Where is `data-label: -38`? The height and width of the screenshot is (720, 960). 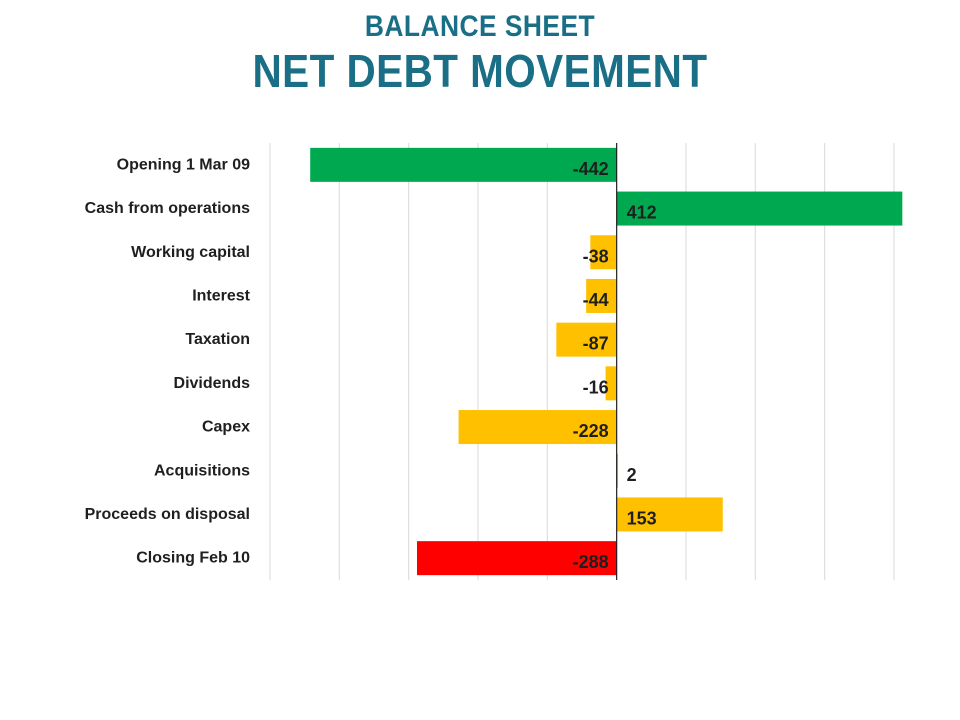 data-label: -38 is located at coordinates (596, 256).